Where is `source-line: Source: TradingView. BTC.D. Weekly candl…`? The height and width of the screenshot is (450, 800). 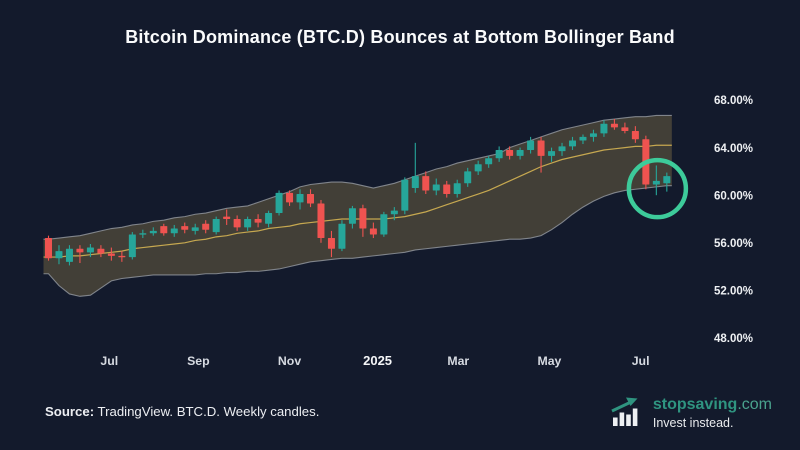
source-line: Source: TradingView. BTC.D. Weekly candl… is located at coordinates (182, 411).